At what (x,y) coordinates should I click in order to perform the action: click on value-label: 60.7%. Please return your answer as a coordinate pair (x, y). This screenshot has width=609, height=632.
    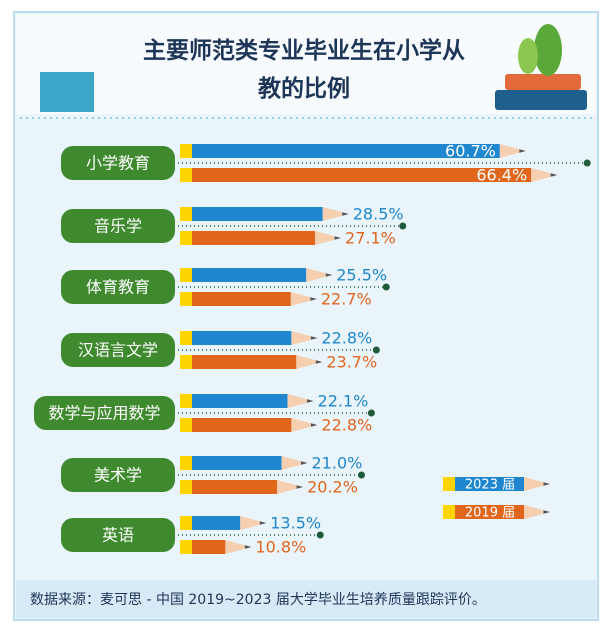
    Looking at the image, I should click on (470, 151).